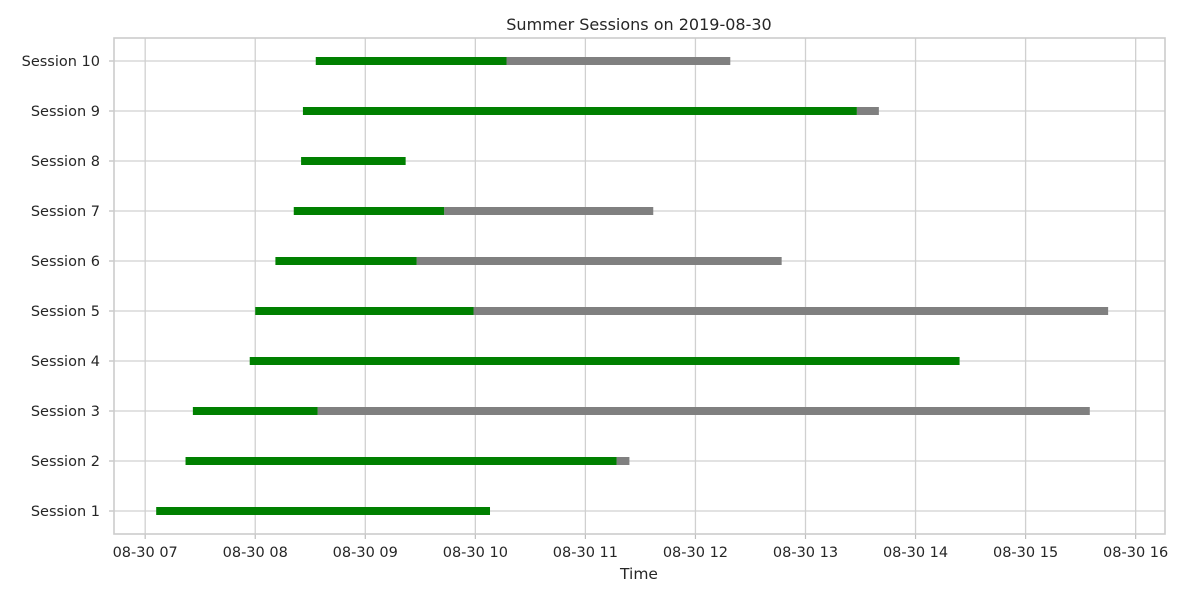 Image resolution: width=1200 pixels, height=600 pixels. I want to click on x-tick-label: 08-30 09, so click(365, 553).